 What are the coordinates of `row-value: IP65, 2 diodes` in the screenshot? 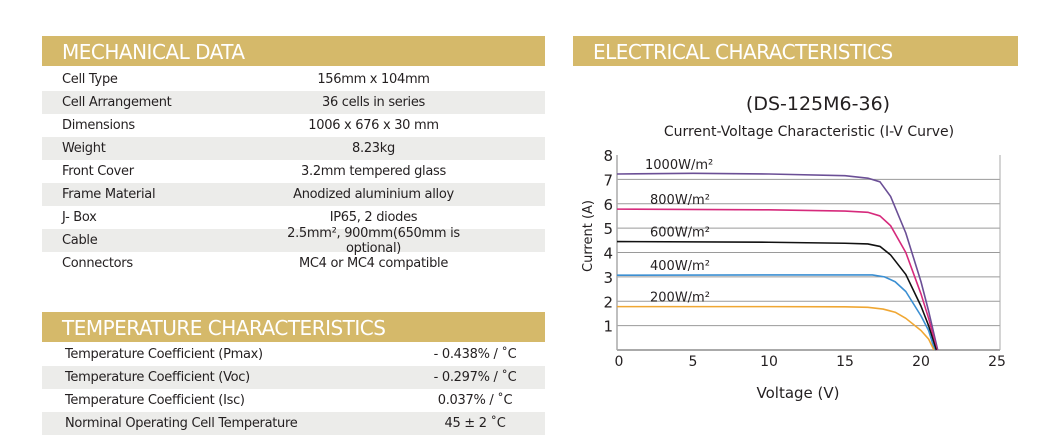 It's located at (373, 217).